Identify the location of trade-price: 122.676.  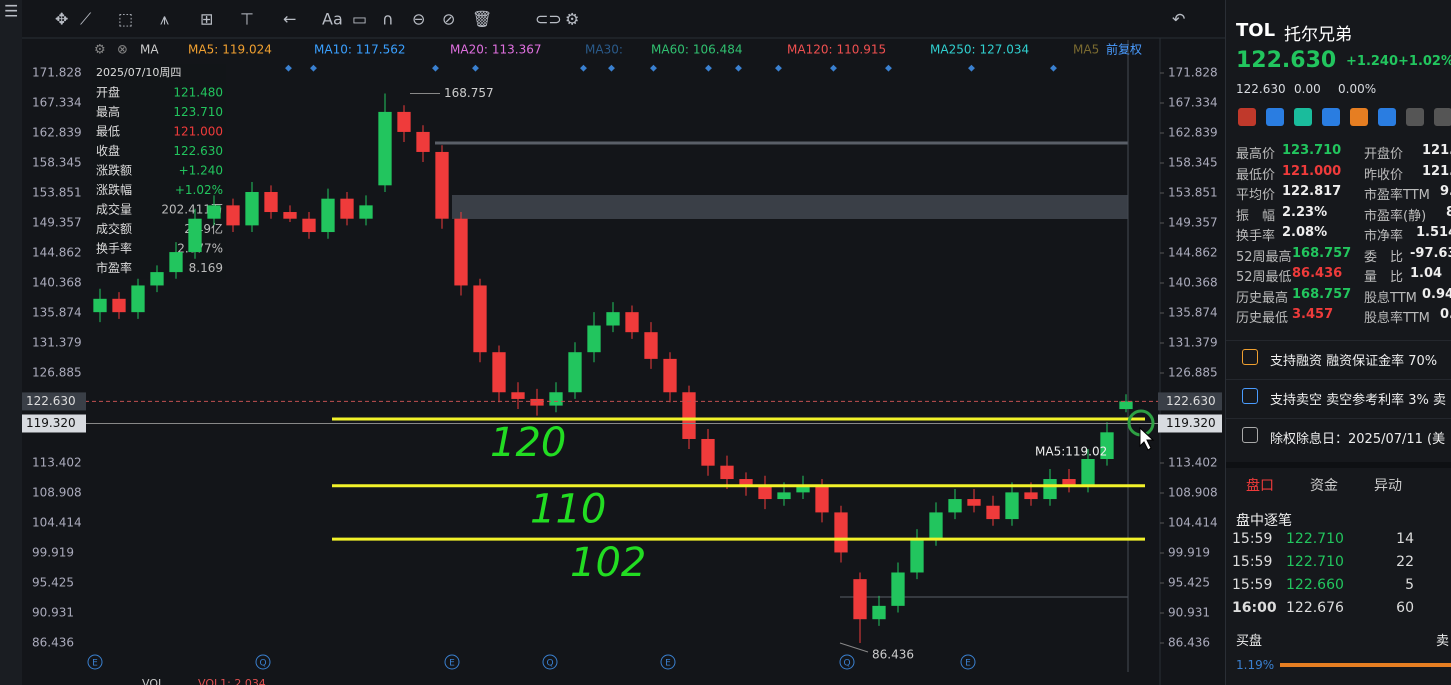
(1315, 608).